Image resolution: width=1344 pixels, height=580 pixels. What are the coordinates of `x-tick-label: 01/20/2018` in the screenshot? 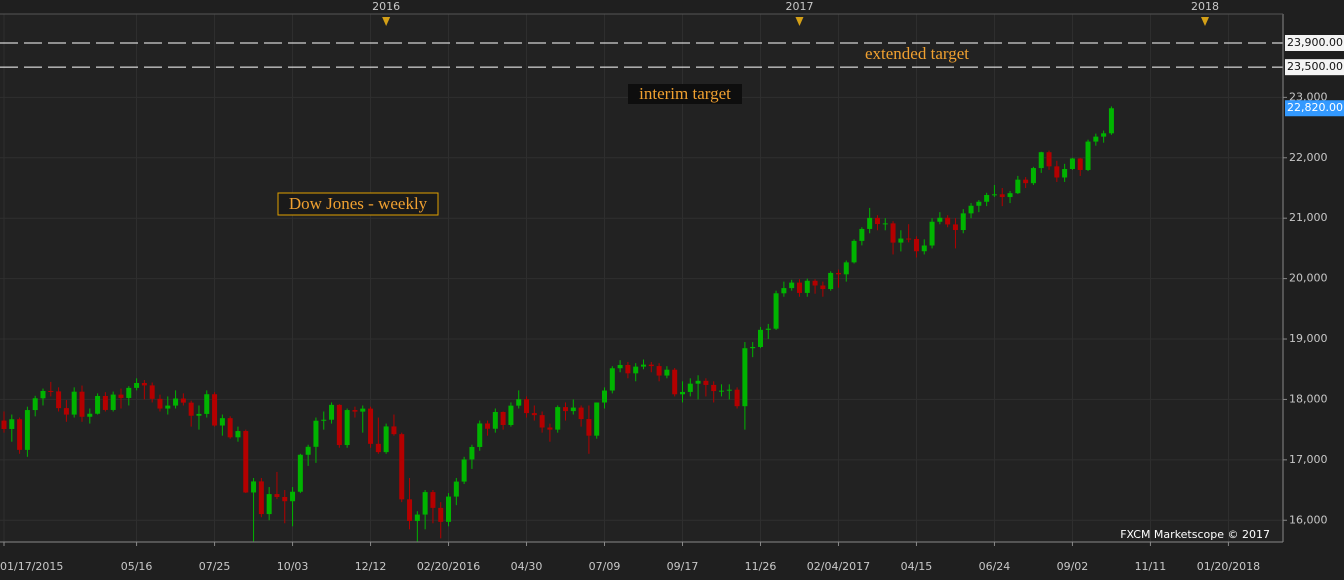 It's located at (1228, 566).